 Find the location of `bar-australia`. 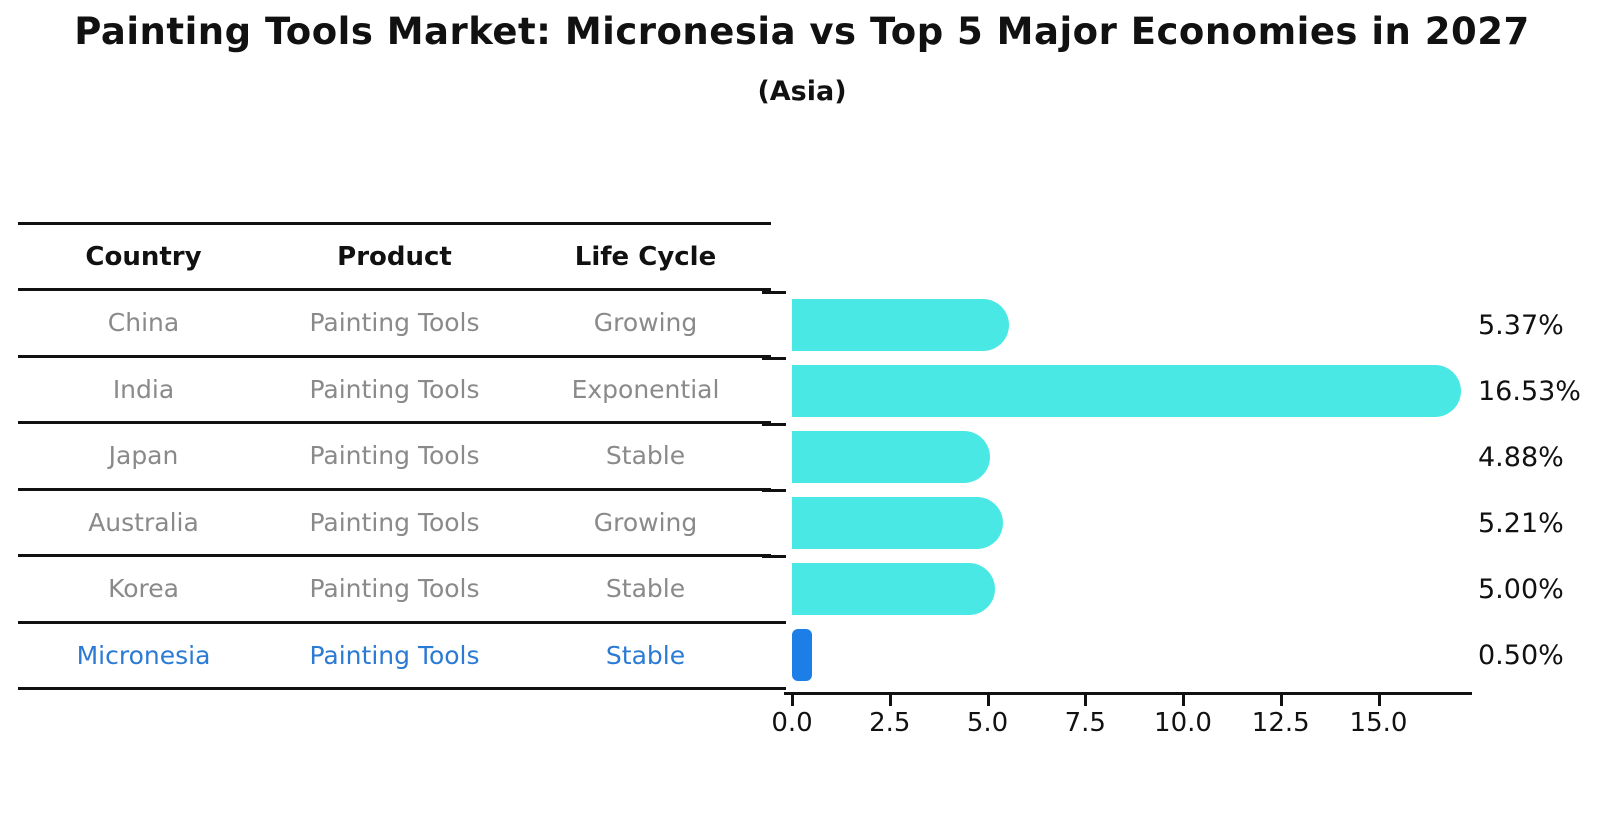

bar-australia is located at coordinates (897, 523).